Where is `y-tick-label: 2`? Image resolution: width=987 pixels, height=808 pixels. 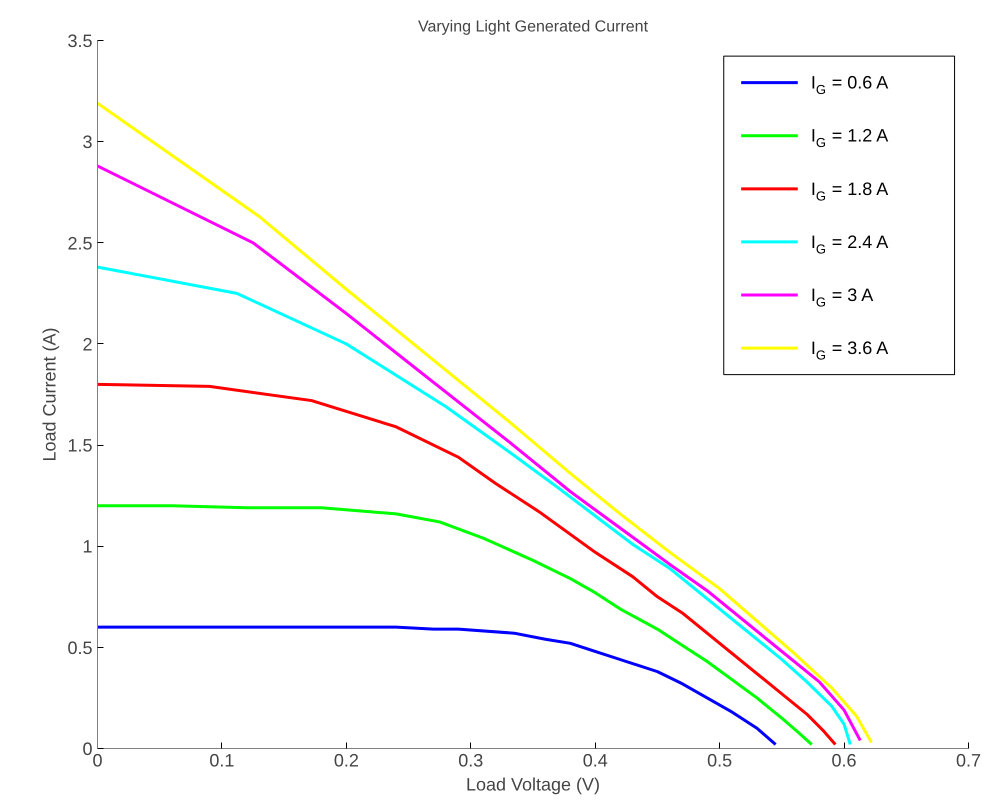 y-tick-label: 2 is located at coordinates (87, 344).